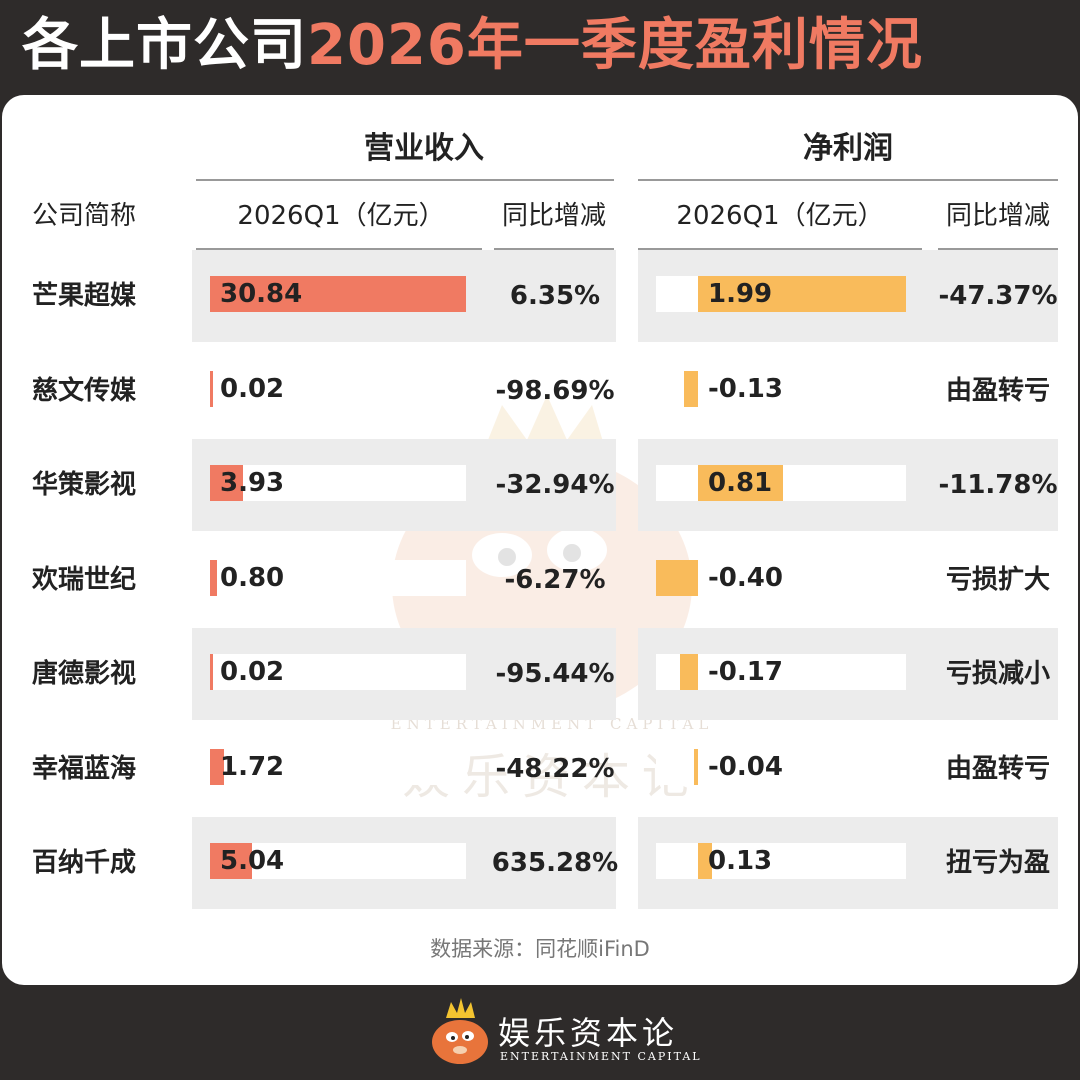 The width and height of the screenshot is (1080, 1080). Describe the element at coordinates (252, 483) in the screenshot. I see `revenue-value: 3.93` at that location.